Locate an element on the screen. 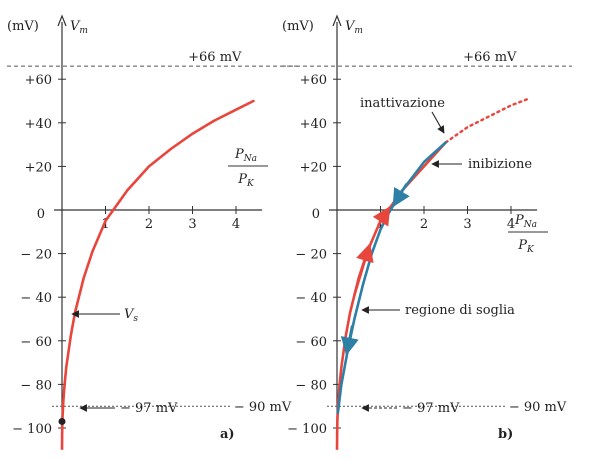 This screenshot has width=599, height=460. annotation-label: inibizione is located at coordinates (500, 164).